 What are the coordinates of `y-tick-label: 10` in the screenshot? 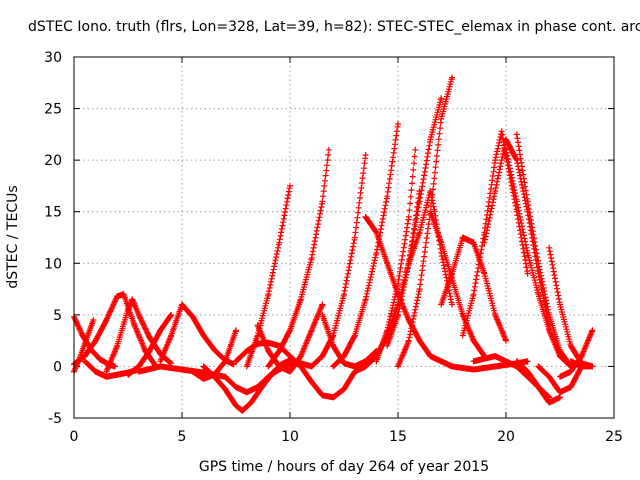 It's located at (53, 264).